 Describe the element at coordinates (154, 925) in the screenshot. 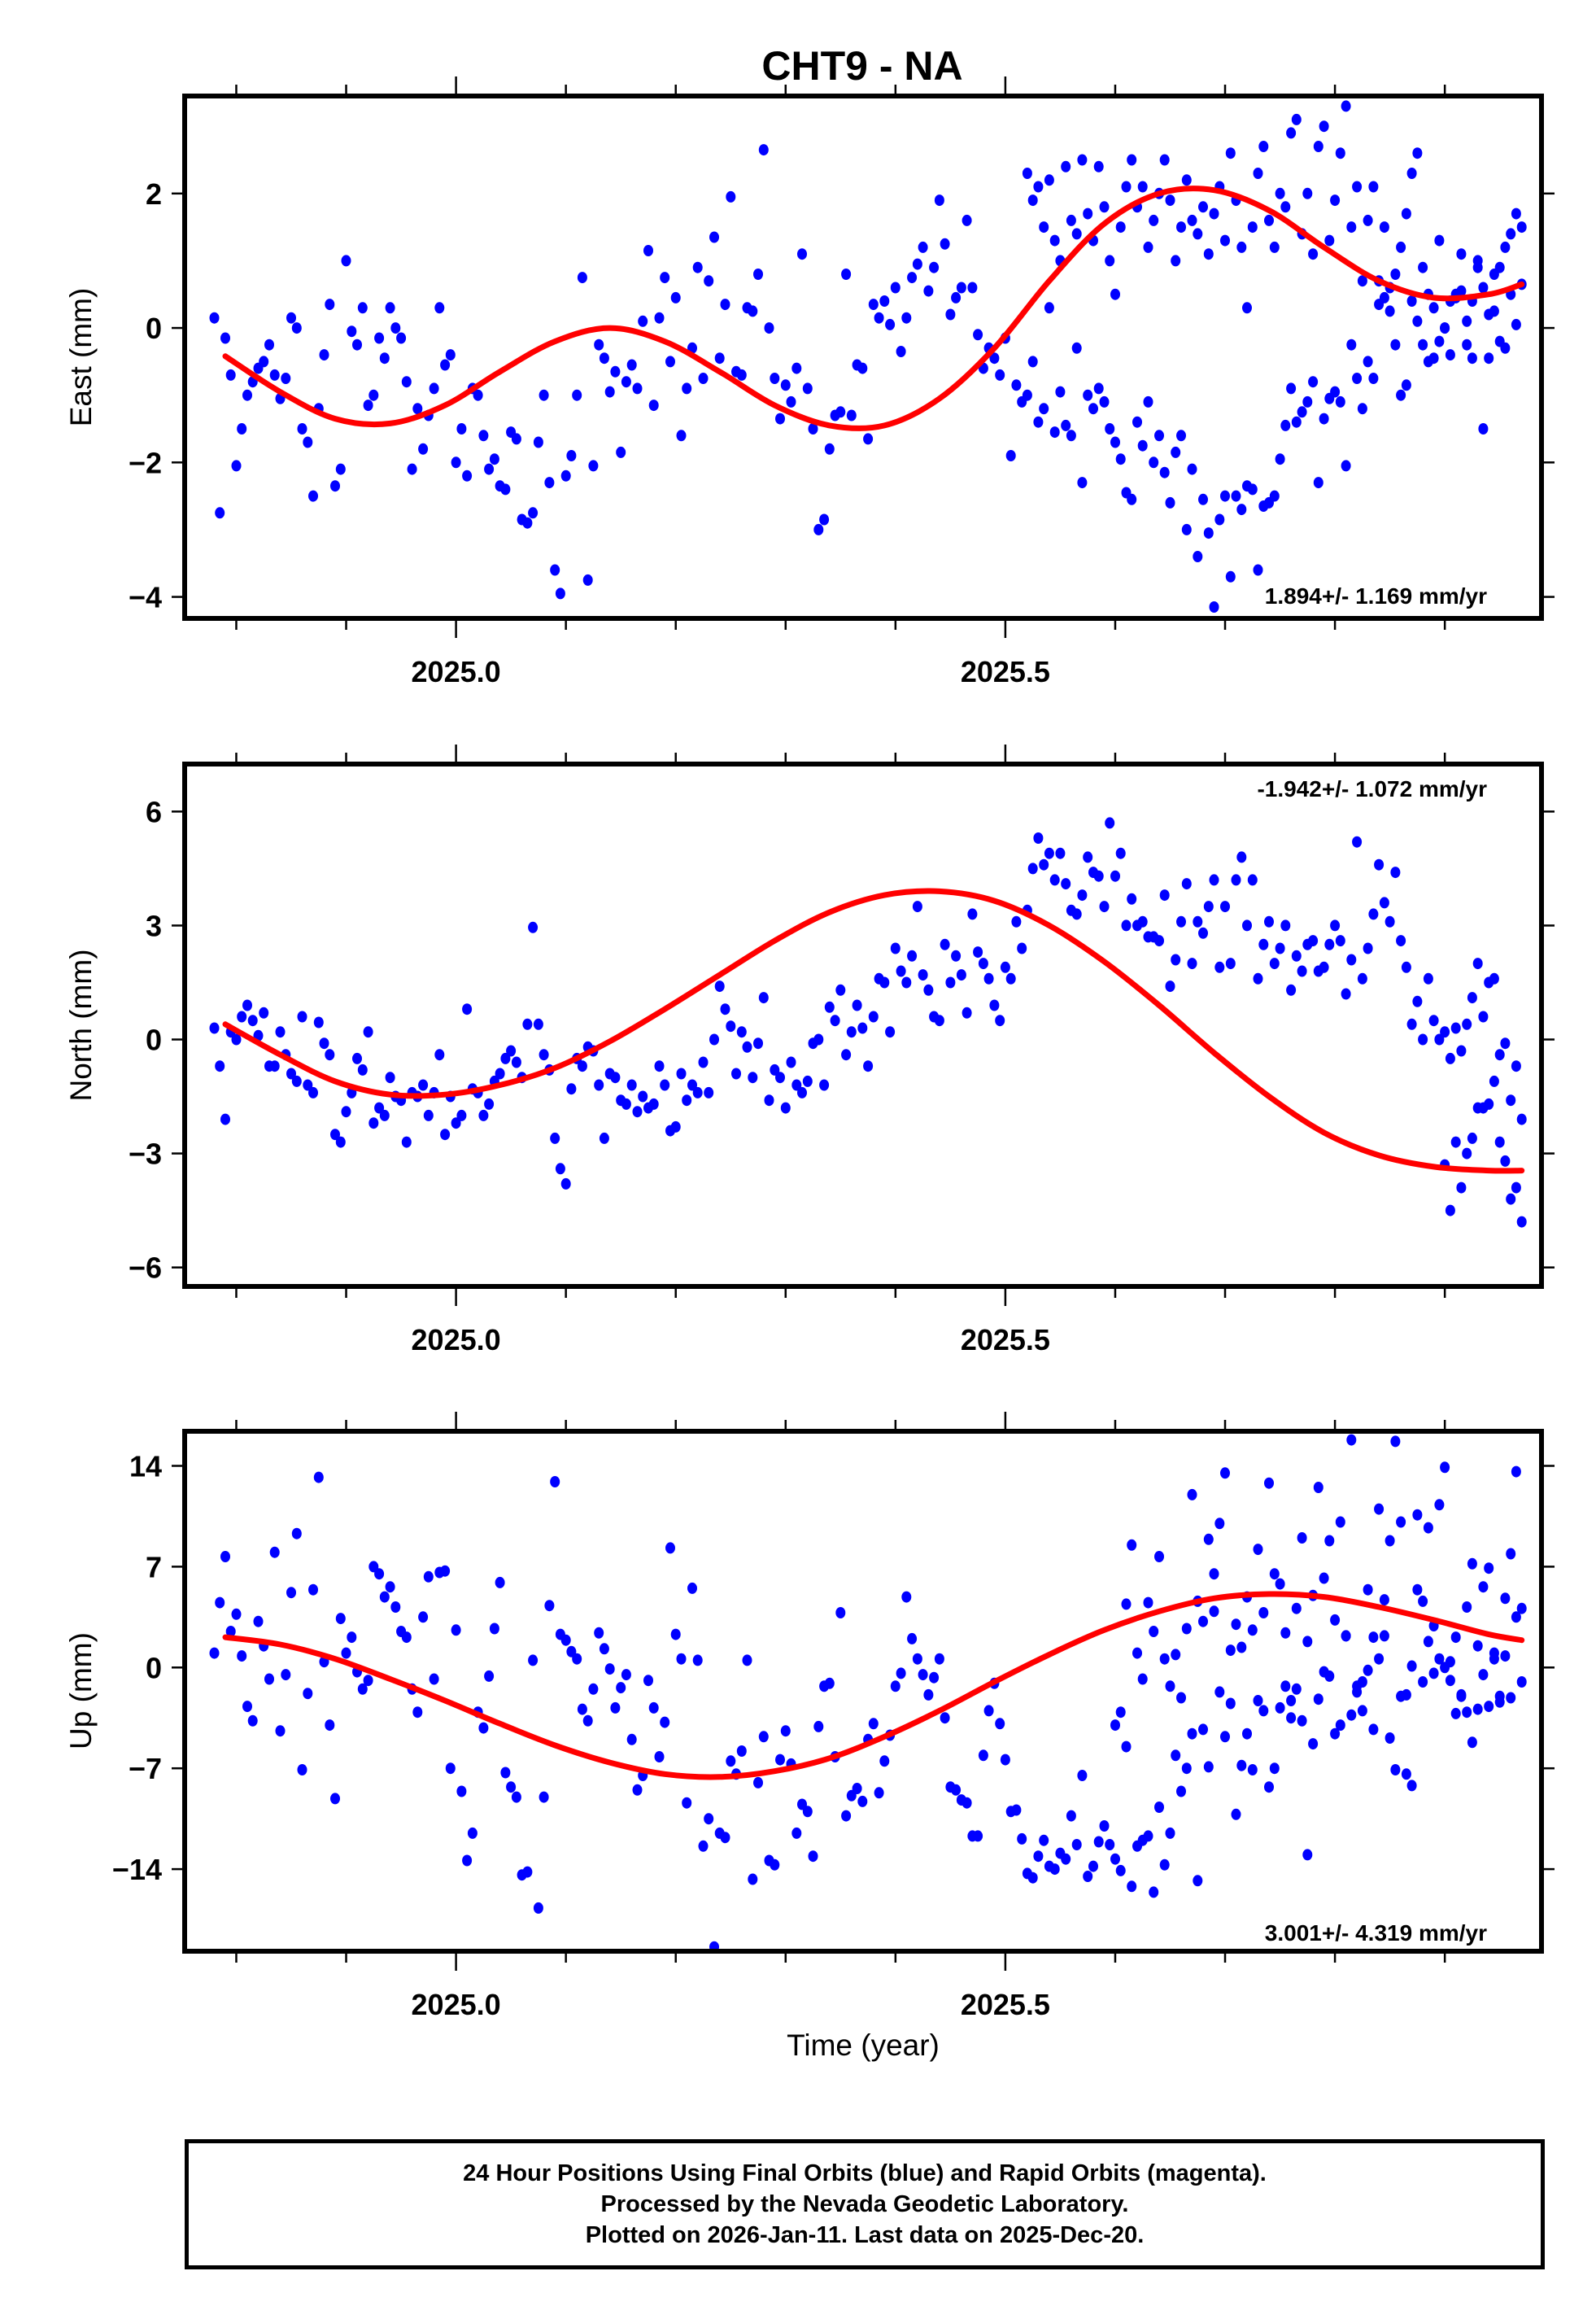

I see `y-tick-label: 3` at that location.